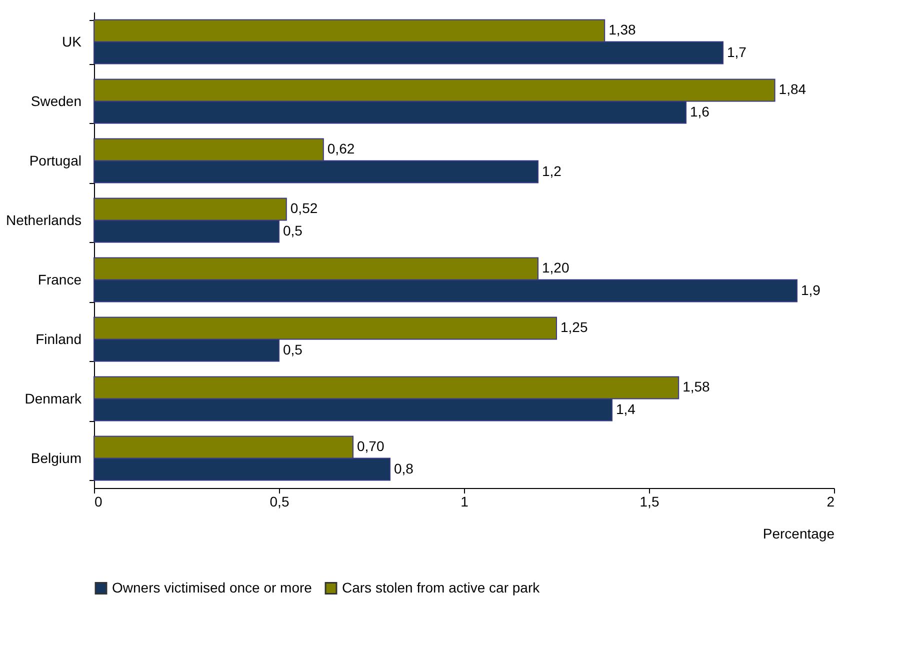  Describe the element at coordinates (830, 502) in the screenshot. I see `x-tick-label: 2` at that location.